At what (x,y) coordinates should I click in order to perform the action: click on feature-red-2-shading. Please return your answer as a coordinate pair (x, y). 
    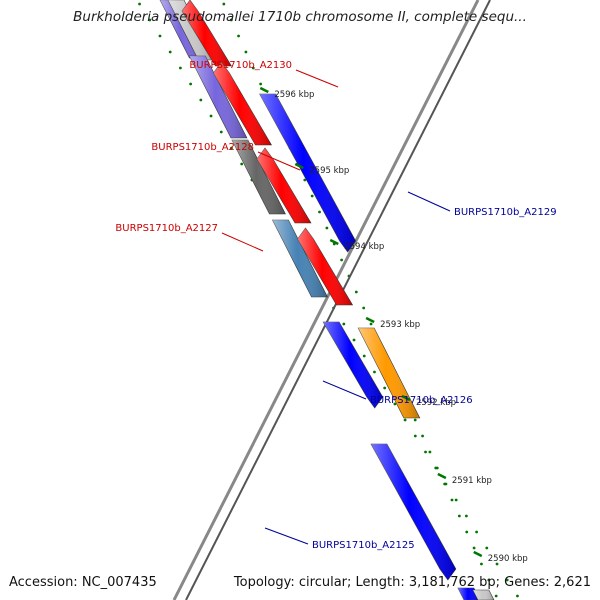
    Looking at the image, I should click on (242, 103).